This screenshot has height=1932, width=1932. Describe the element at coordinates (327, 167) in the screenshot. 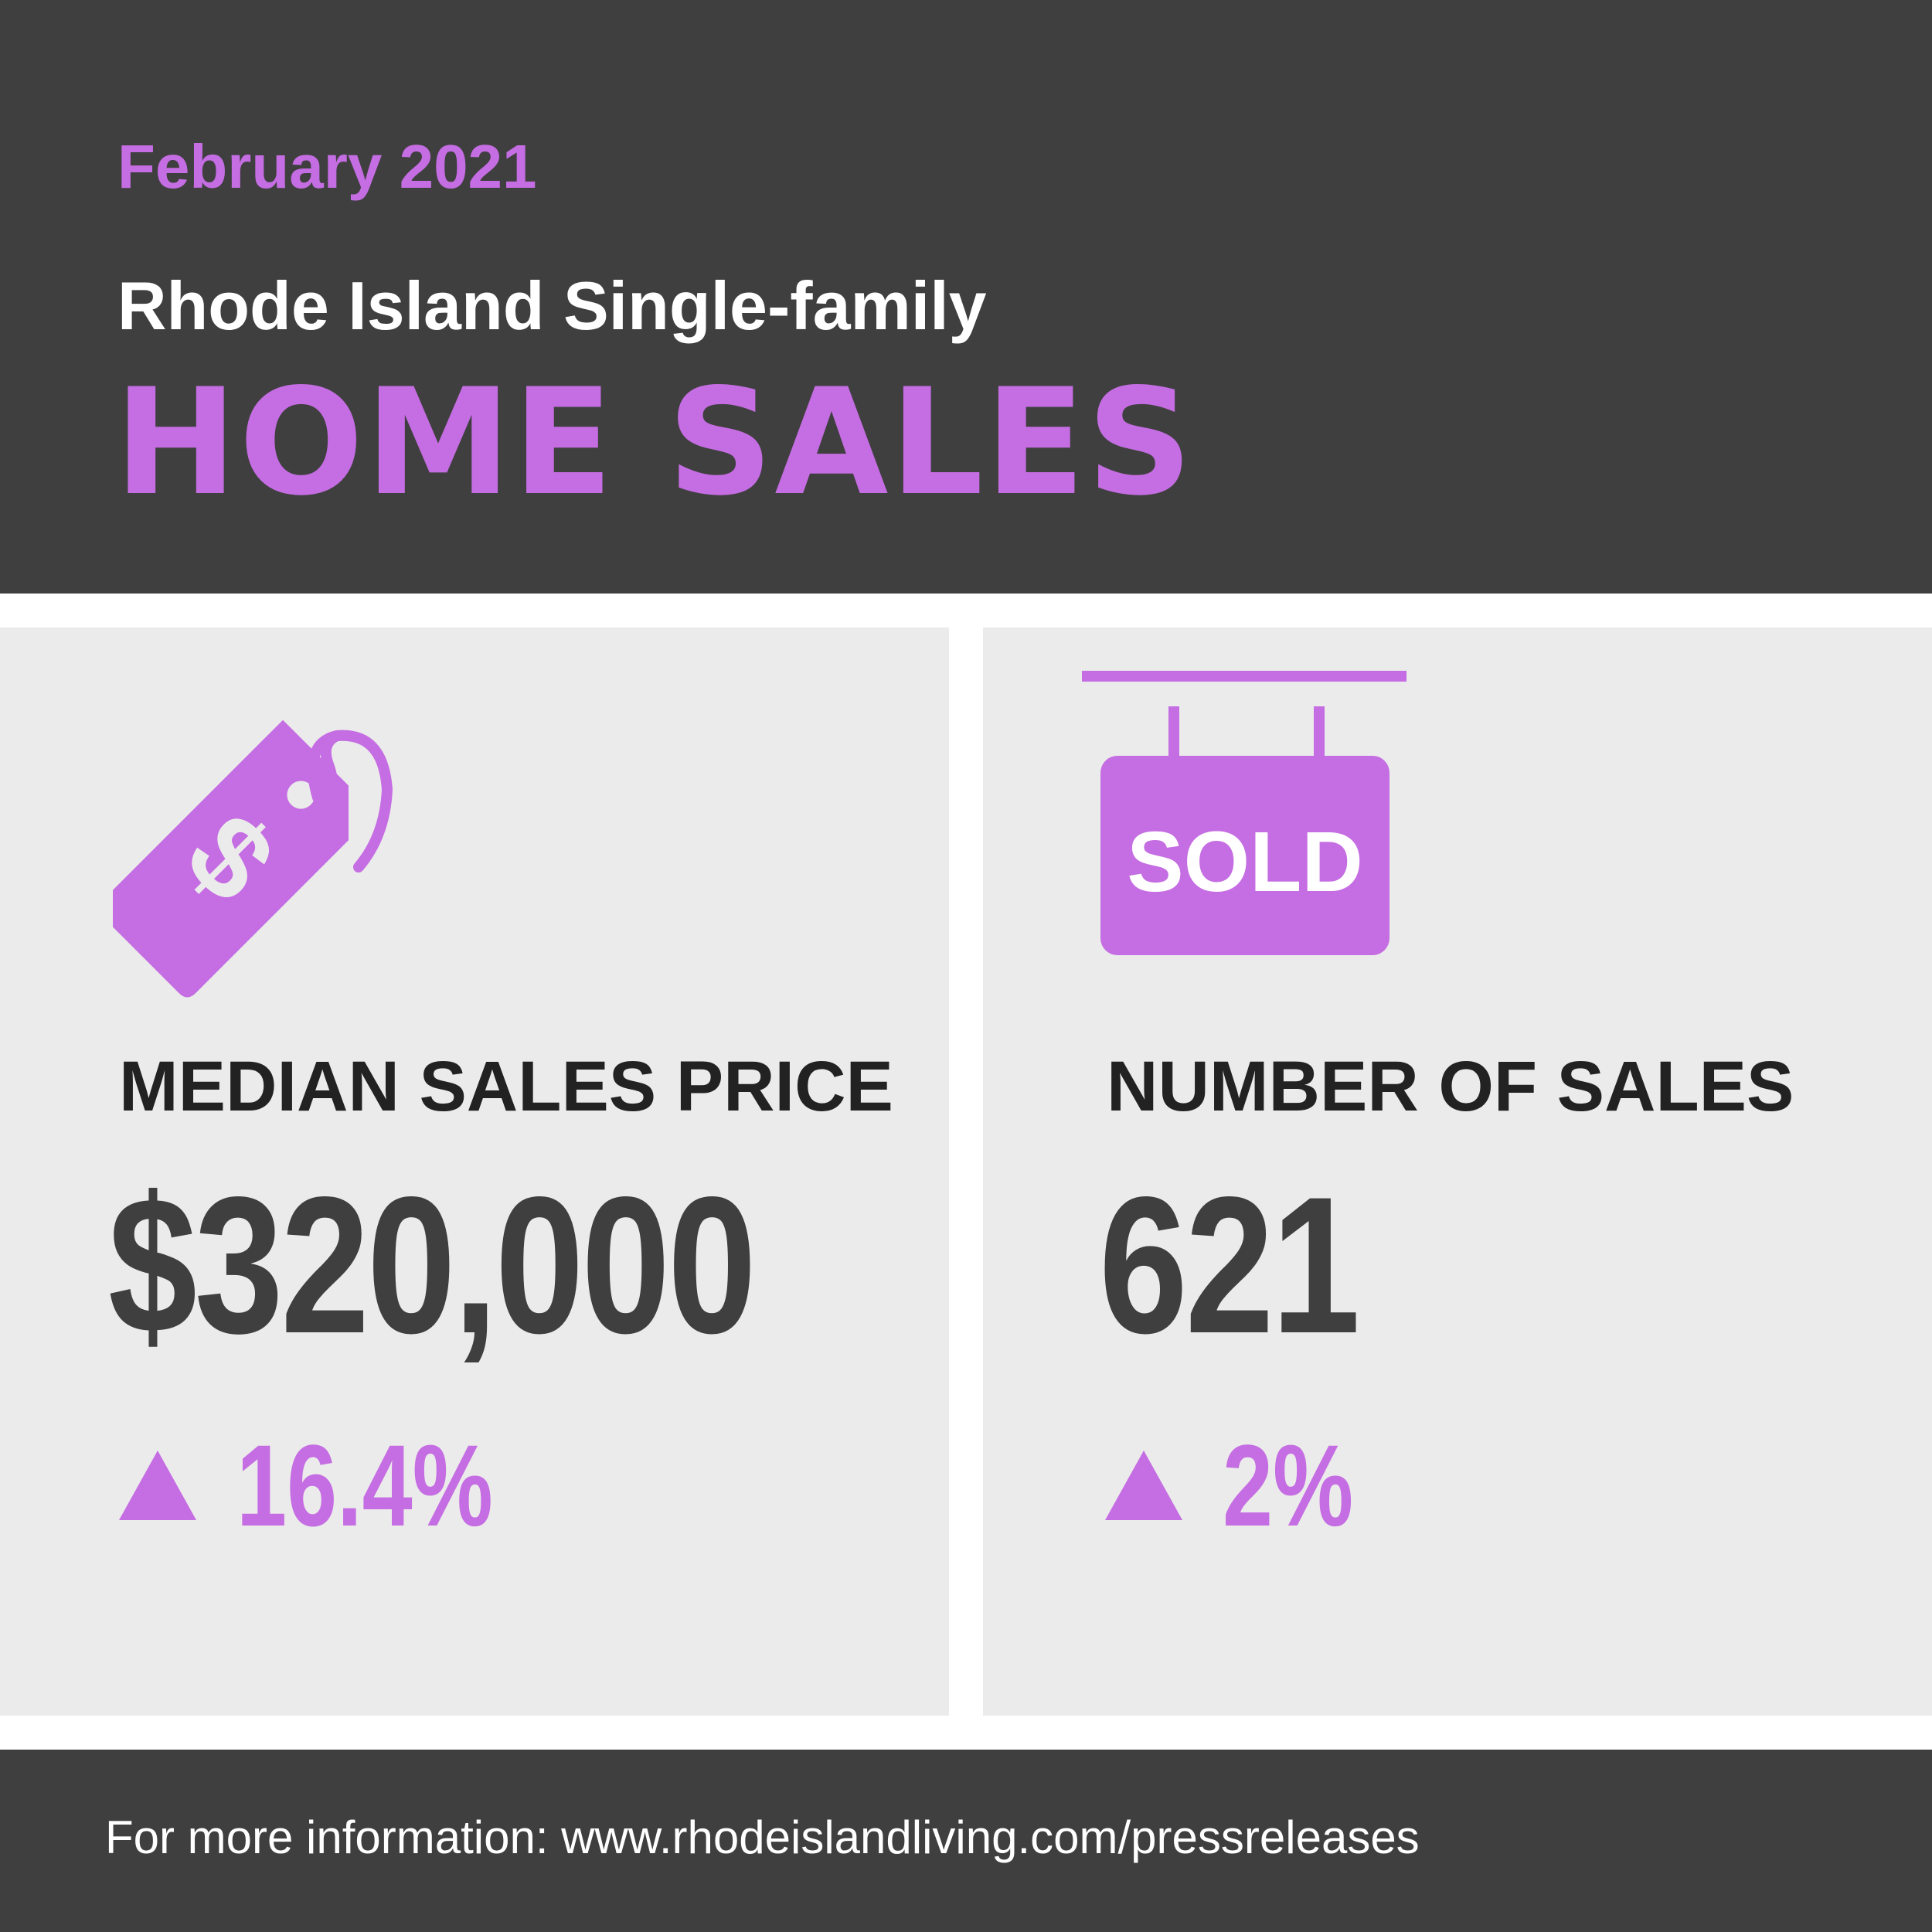

I see `report-date: February 2021` at that location.